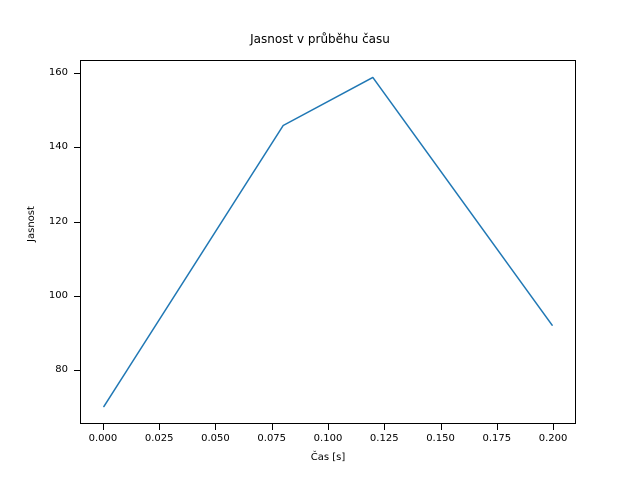 The width and height of the screenshot is (640, 480). Describe the element at coordinates (61, 370) in the screenshot. I see `y-tick-label: 80` at that location.